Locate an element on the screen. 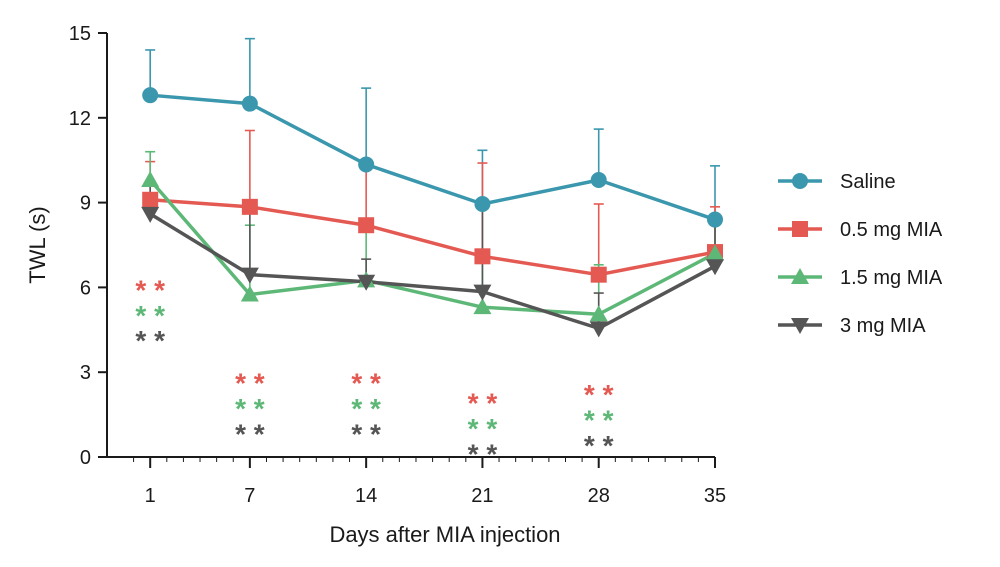 The height and width of the screenshot is (567, 1000). x-tick-label: 28 is located at coordinates (599, 496).